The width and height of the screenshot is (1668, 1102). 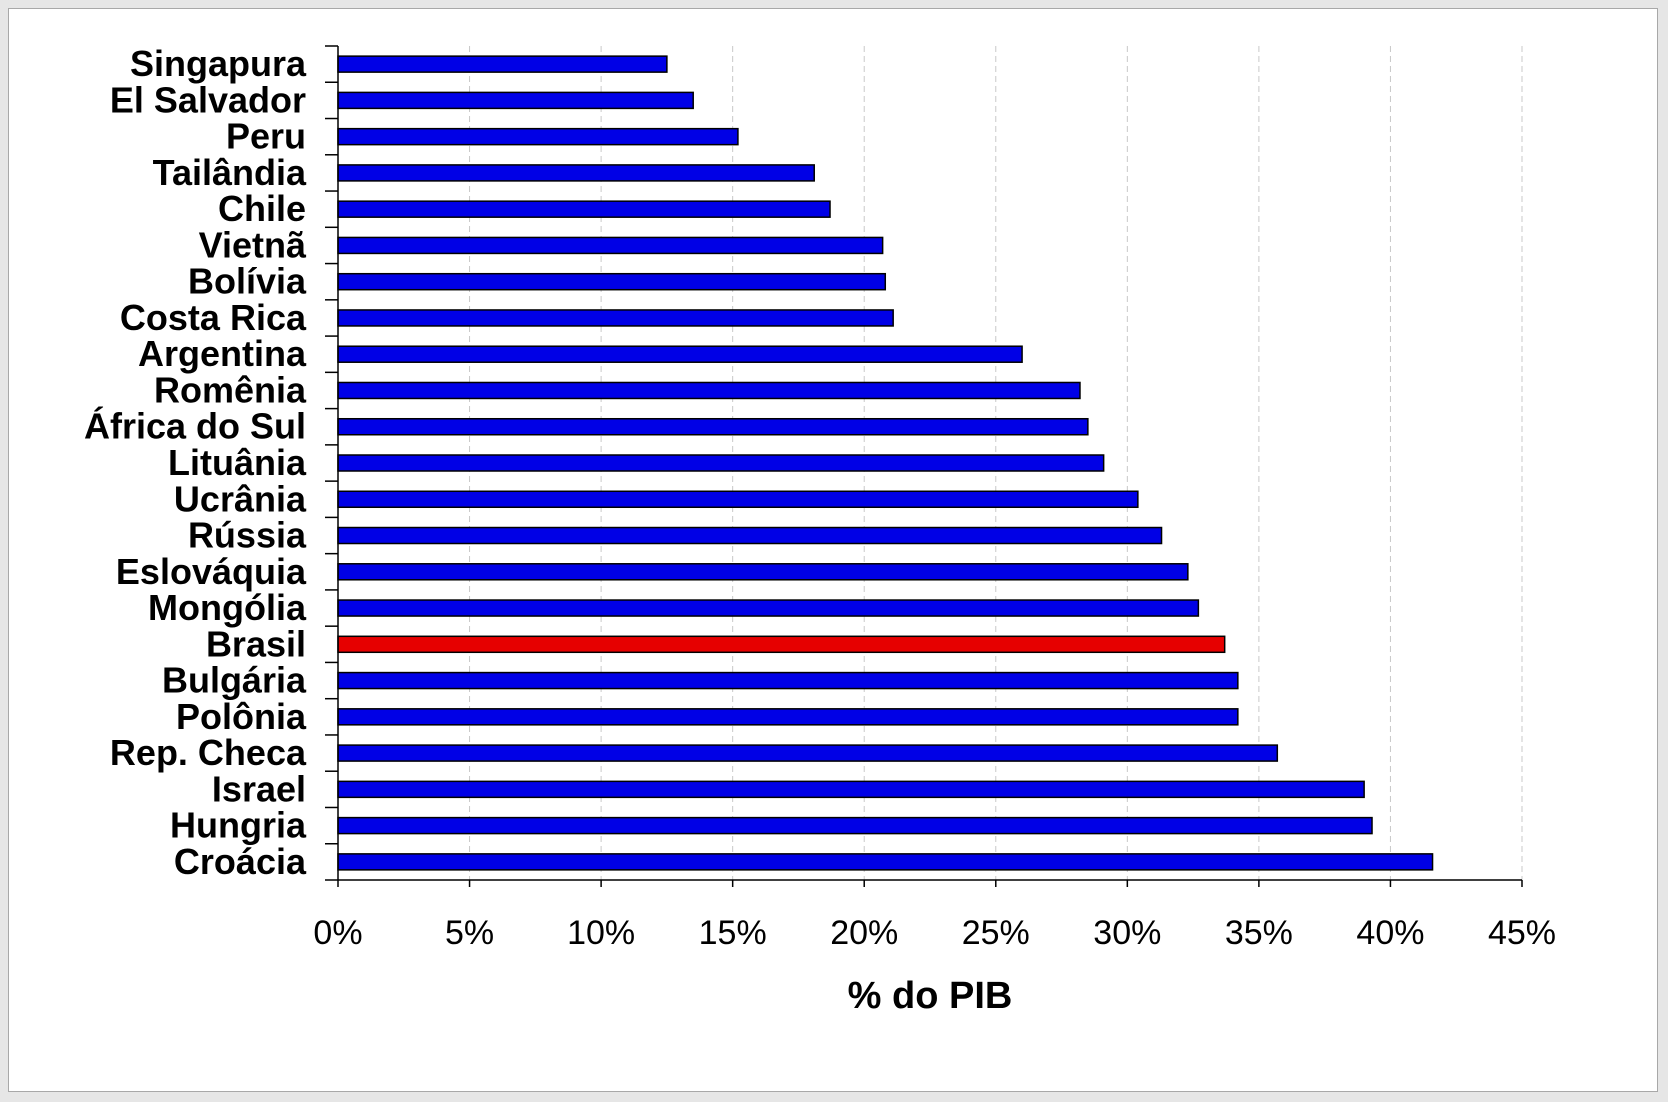 What do you see at coordinates (610, 245) in the screenshot?
I see `bar-vietn-` at bounding box center [610, 245].